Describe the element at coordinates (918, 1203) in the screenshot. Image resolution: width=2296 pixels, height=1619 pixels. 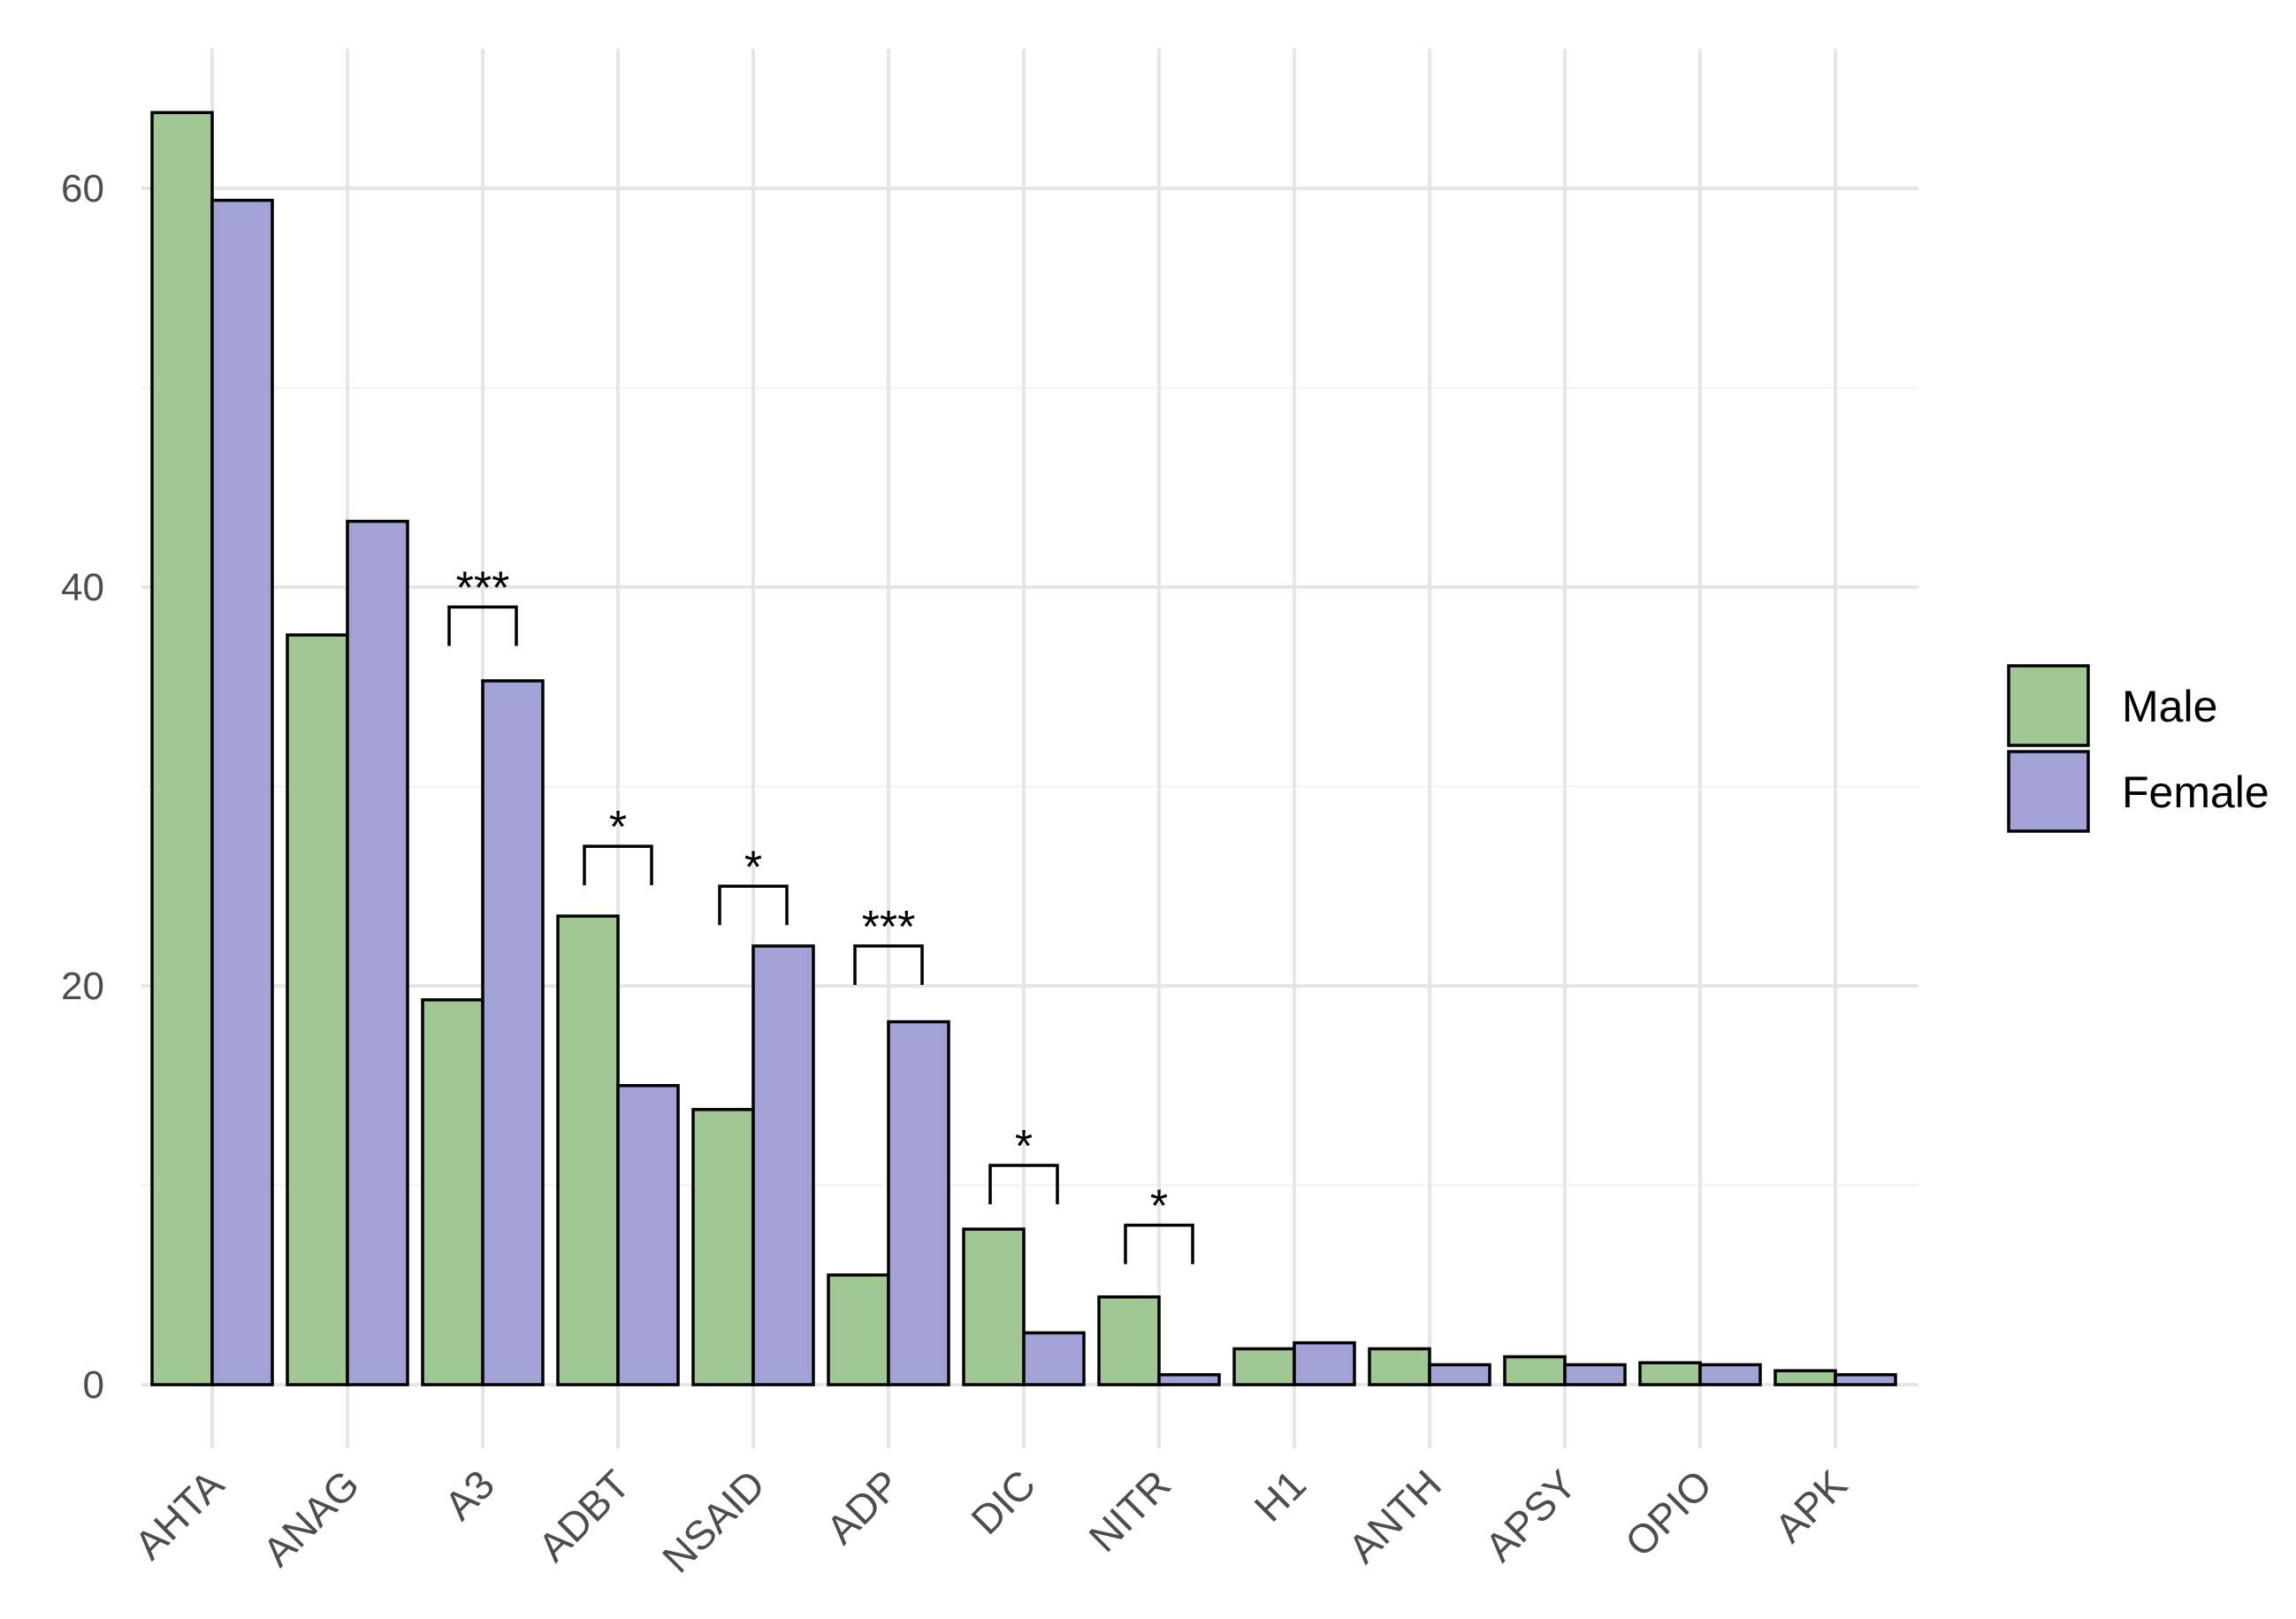
I see `bar-female-adp` at that location.